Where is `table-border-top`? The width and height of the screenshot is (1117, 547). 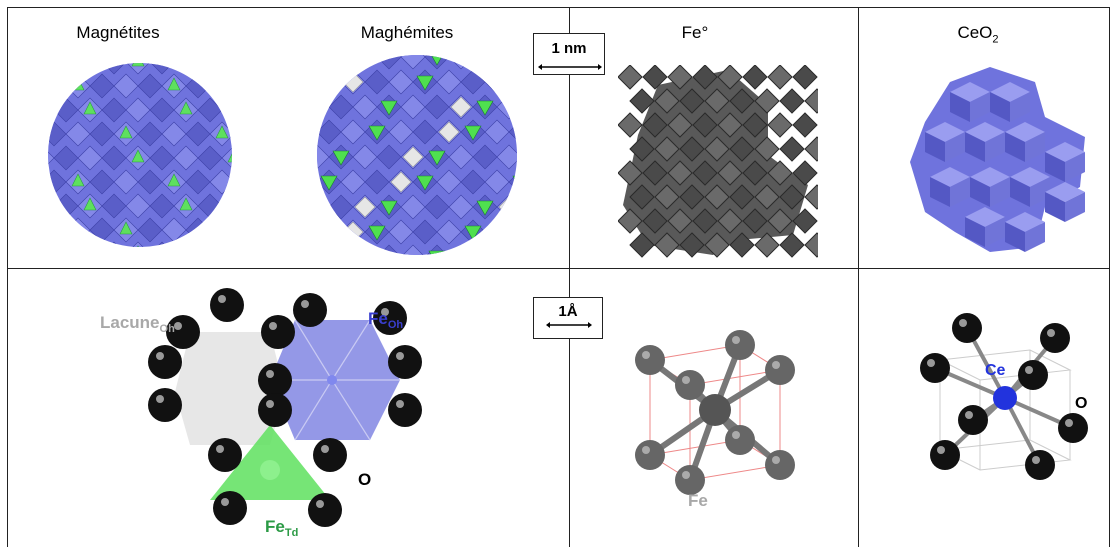 table-border-top is located at coordinates (558, 7).